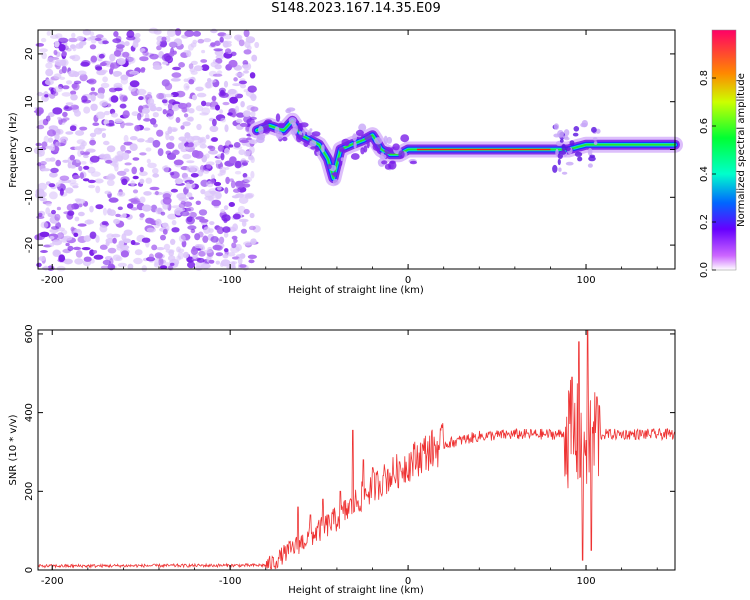 Image resolution: width=750 pixels, height=600 pixels. What do you see at coordinates (704, 222) in the screenshot?
I see `colorbar-tick-label: 0.2` at bounding box center [704, 222].